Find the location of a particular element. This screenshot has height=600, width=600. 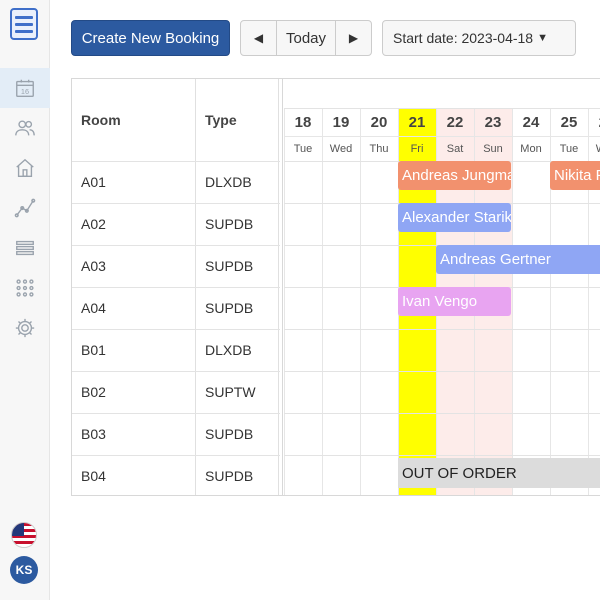

day-name: Mon is located at coordinates (531, 148).